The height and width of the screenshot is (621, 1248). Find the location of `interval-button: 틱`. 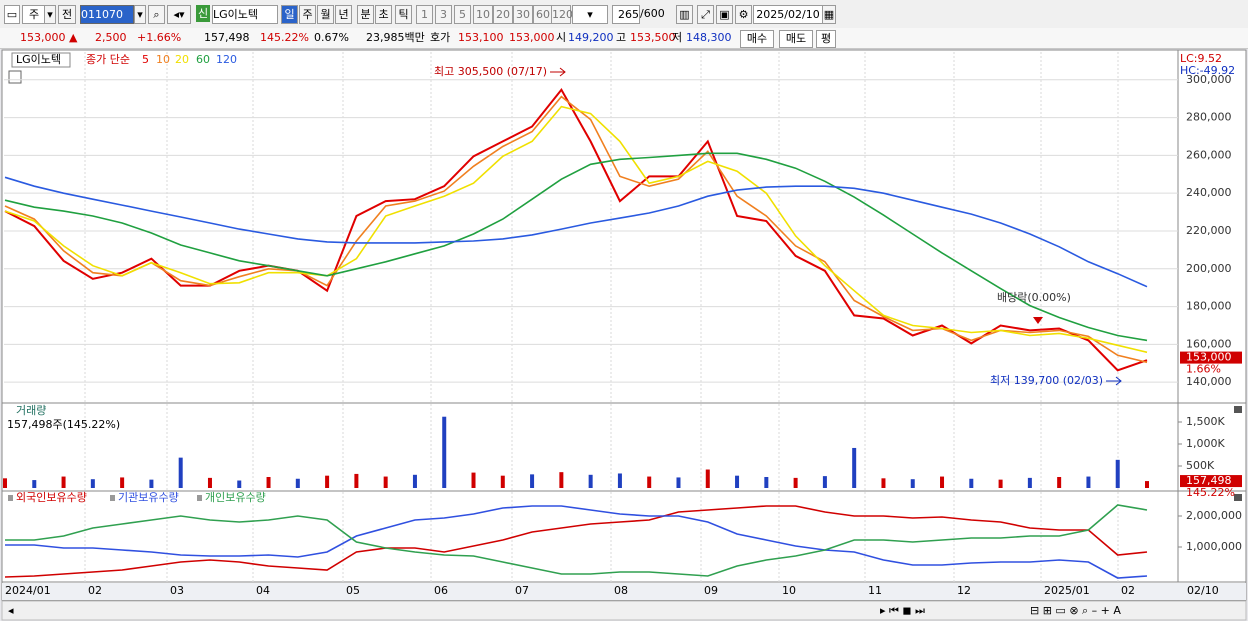

interval-button: 틱 is located at coordinates (403, 14).